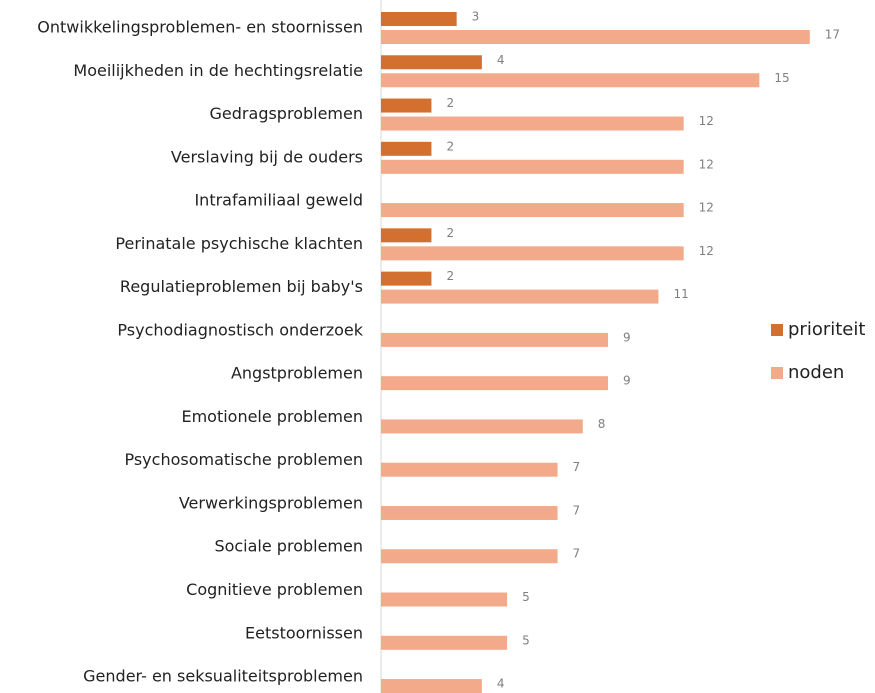 This screenshot has width=875, height=693. What do you see at coordinates (781, 78) in the screenshot?
I see `value-label: 15` at bounding box center [781, 78].